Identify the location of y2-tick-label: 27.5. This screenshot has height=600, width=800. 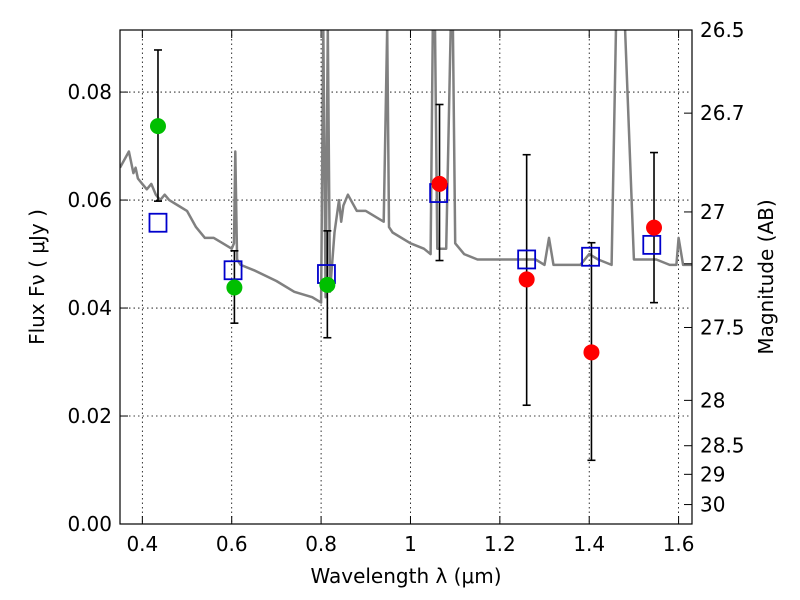
(722, 327).